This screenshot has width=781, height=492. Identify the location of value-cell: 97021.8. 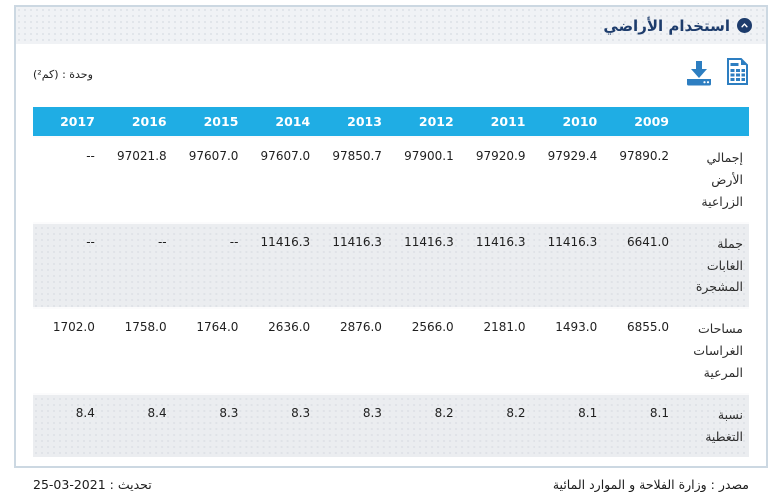
(142, 156).